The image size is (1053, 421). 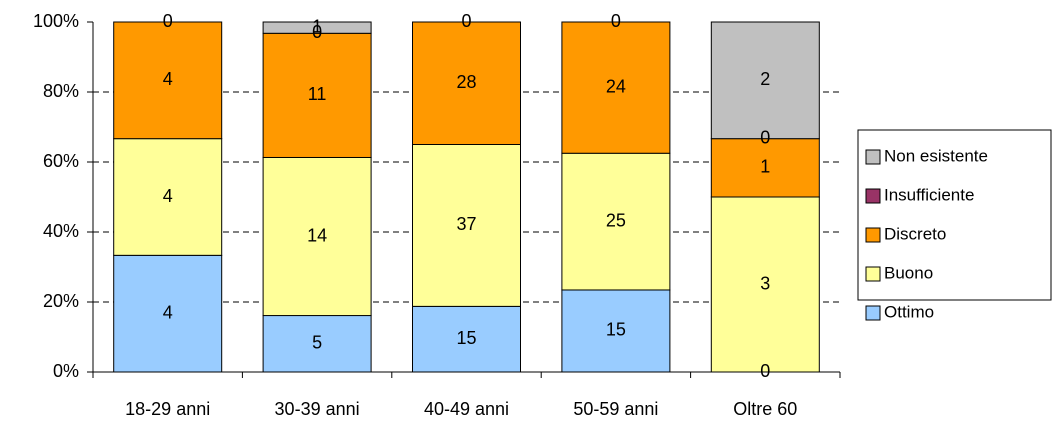 I want to click on data-label: 2, so click(x=765, y=79).